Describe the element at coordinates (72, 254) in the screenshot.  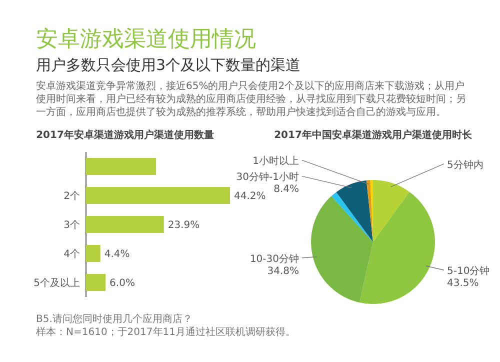
I see `y-tick-label: 4个` at that location.